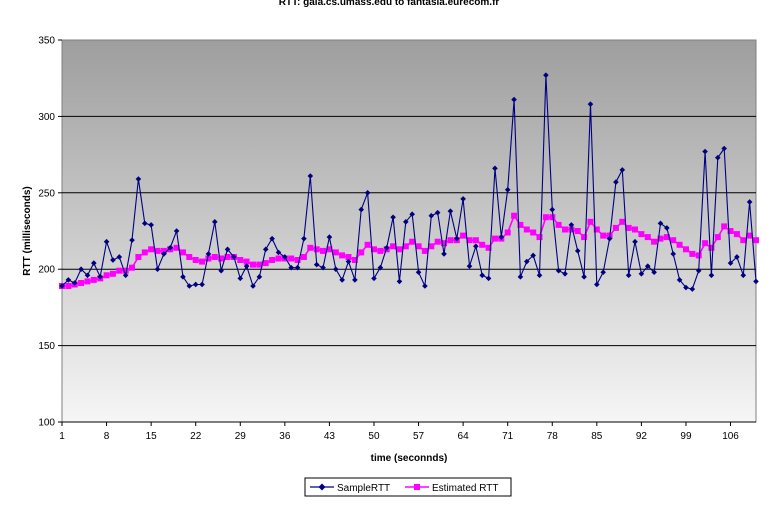  I want to click on x-tick-label: 64, so click(464, 436).